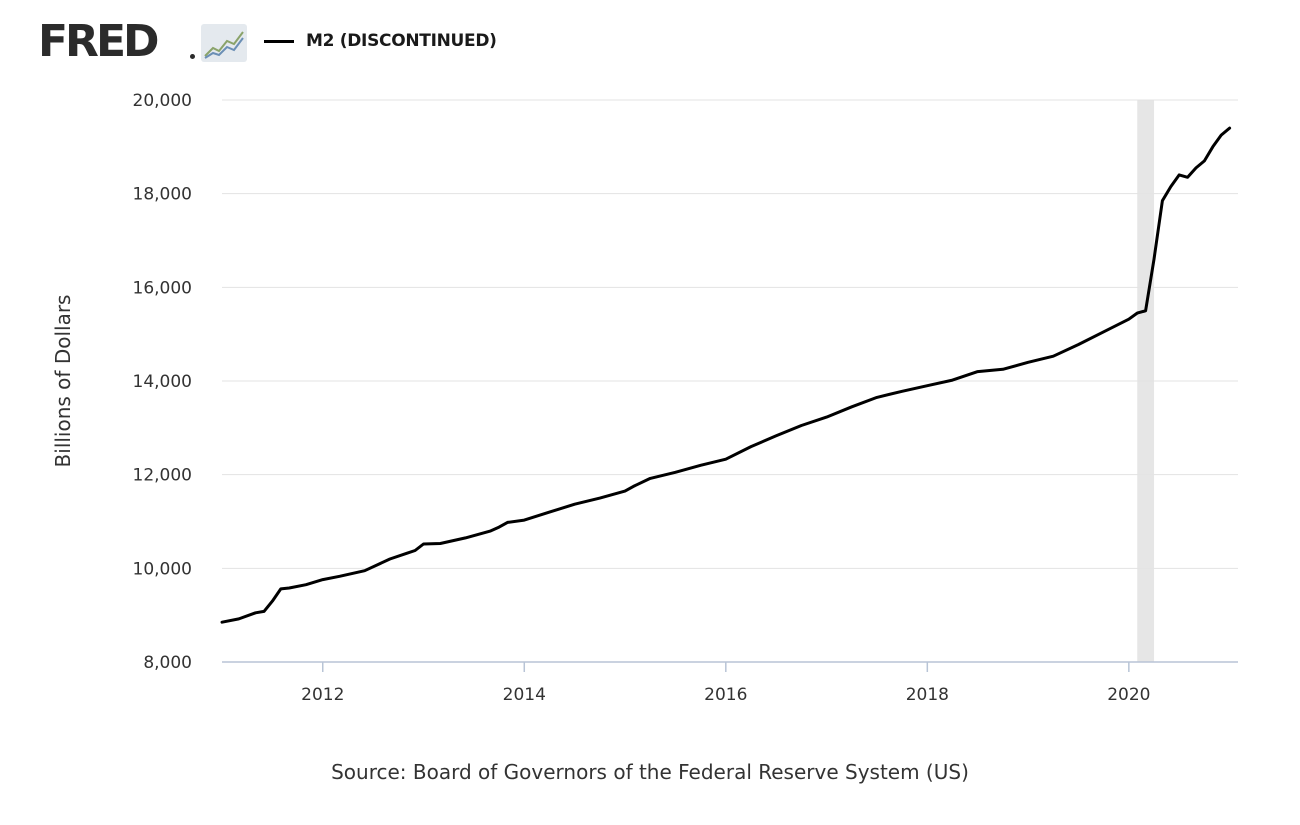  What do you see at coordinates (162, 195) in the screenshot?
I see `y-tick-label: 18,000` at bounding box center [162, 195].